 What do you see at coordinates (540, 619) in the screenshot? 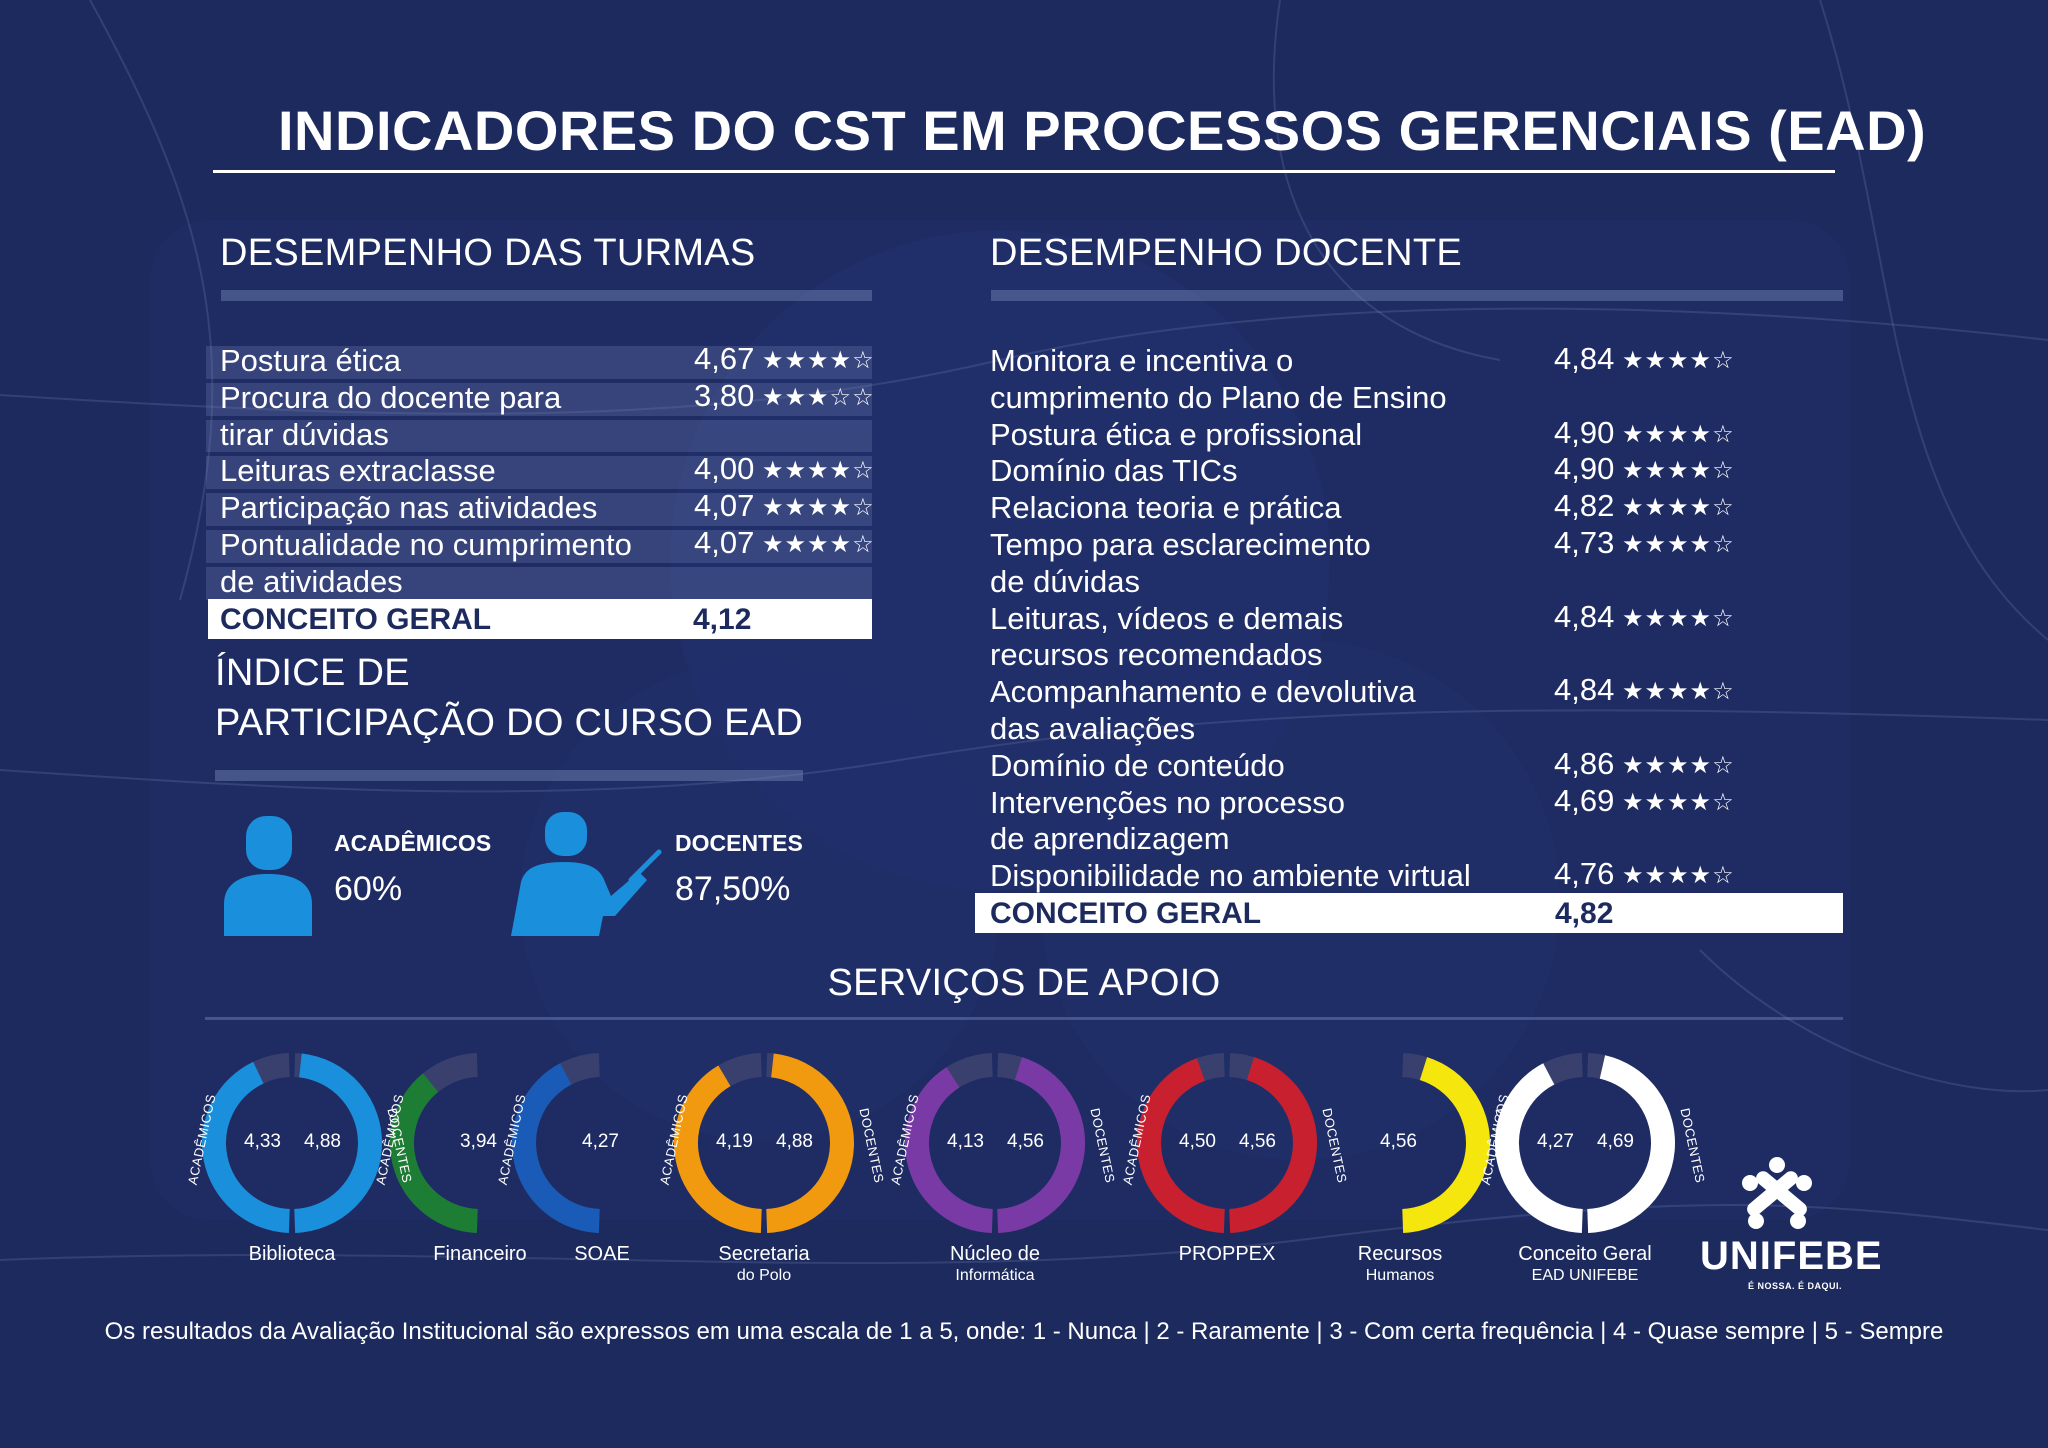
I see `turmas-total-row: CONCEITO GERAL 4,12` at bounding box center [540, 619].